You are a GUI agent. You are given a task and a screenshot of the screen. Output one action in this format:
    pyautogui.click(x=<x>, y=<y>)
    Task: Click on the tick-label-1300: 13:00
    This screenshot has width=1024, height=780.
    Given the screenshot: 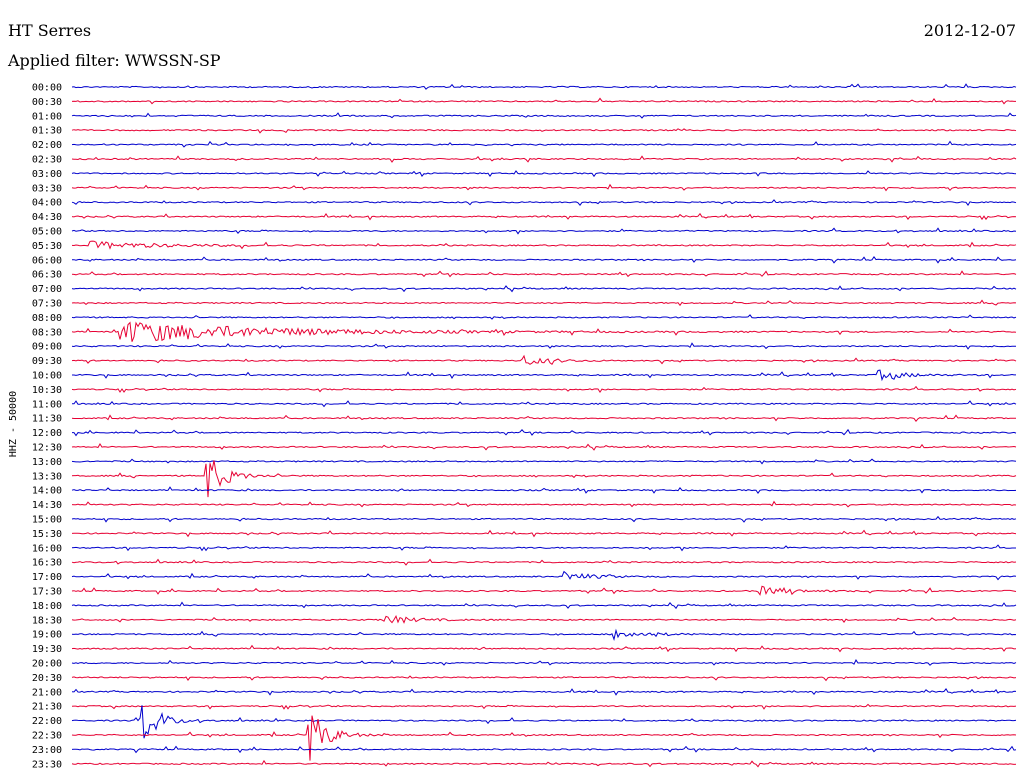 What is the action you would take?
    pyautogui.click(x=47, y=462)
    